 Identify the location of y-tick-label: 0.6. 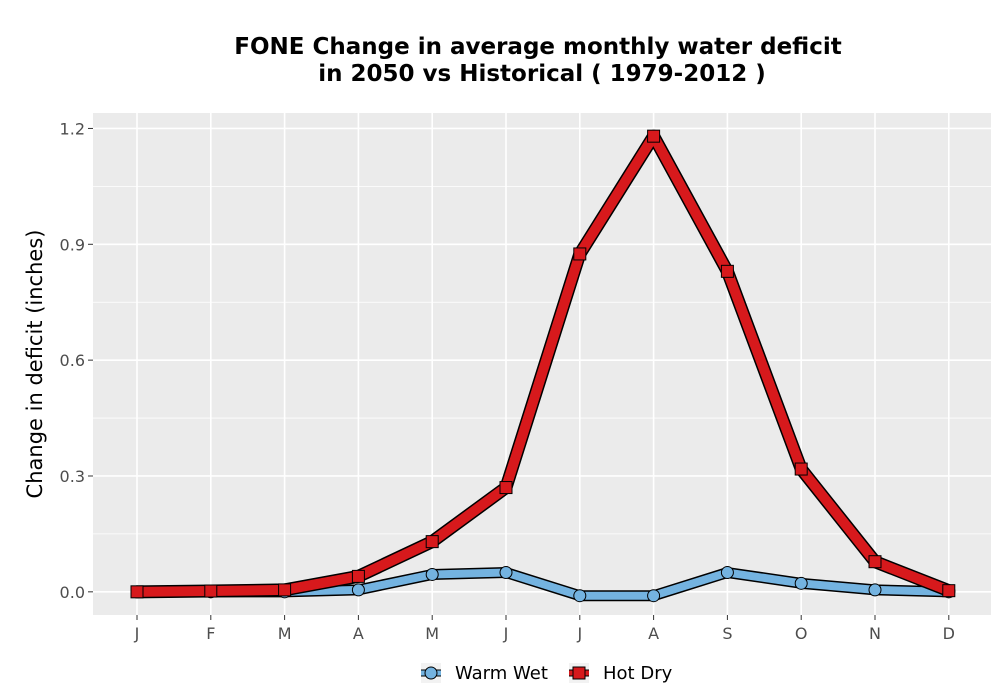
(72, 360).